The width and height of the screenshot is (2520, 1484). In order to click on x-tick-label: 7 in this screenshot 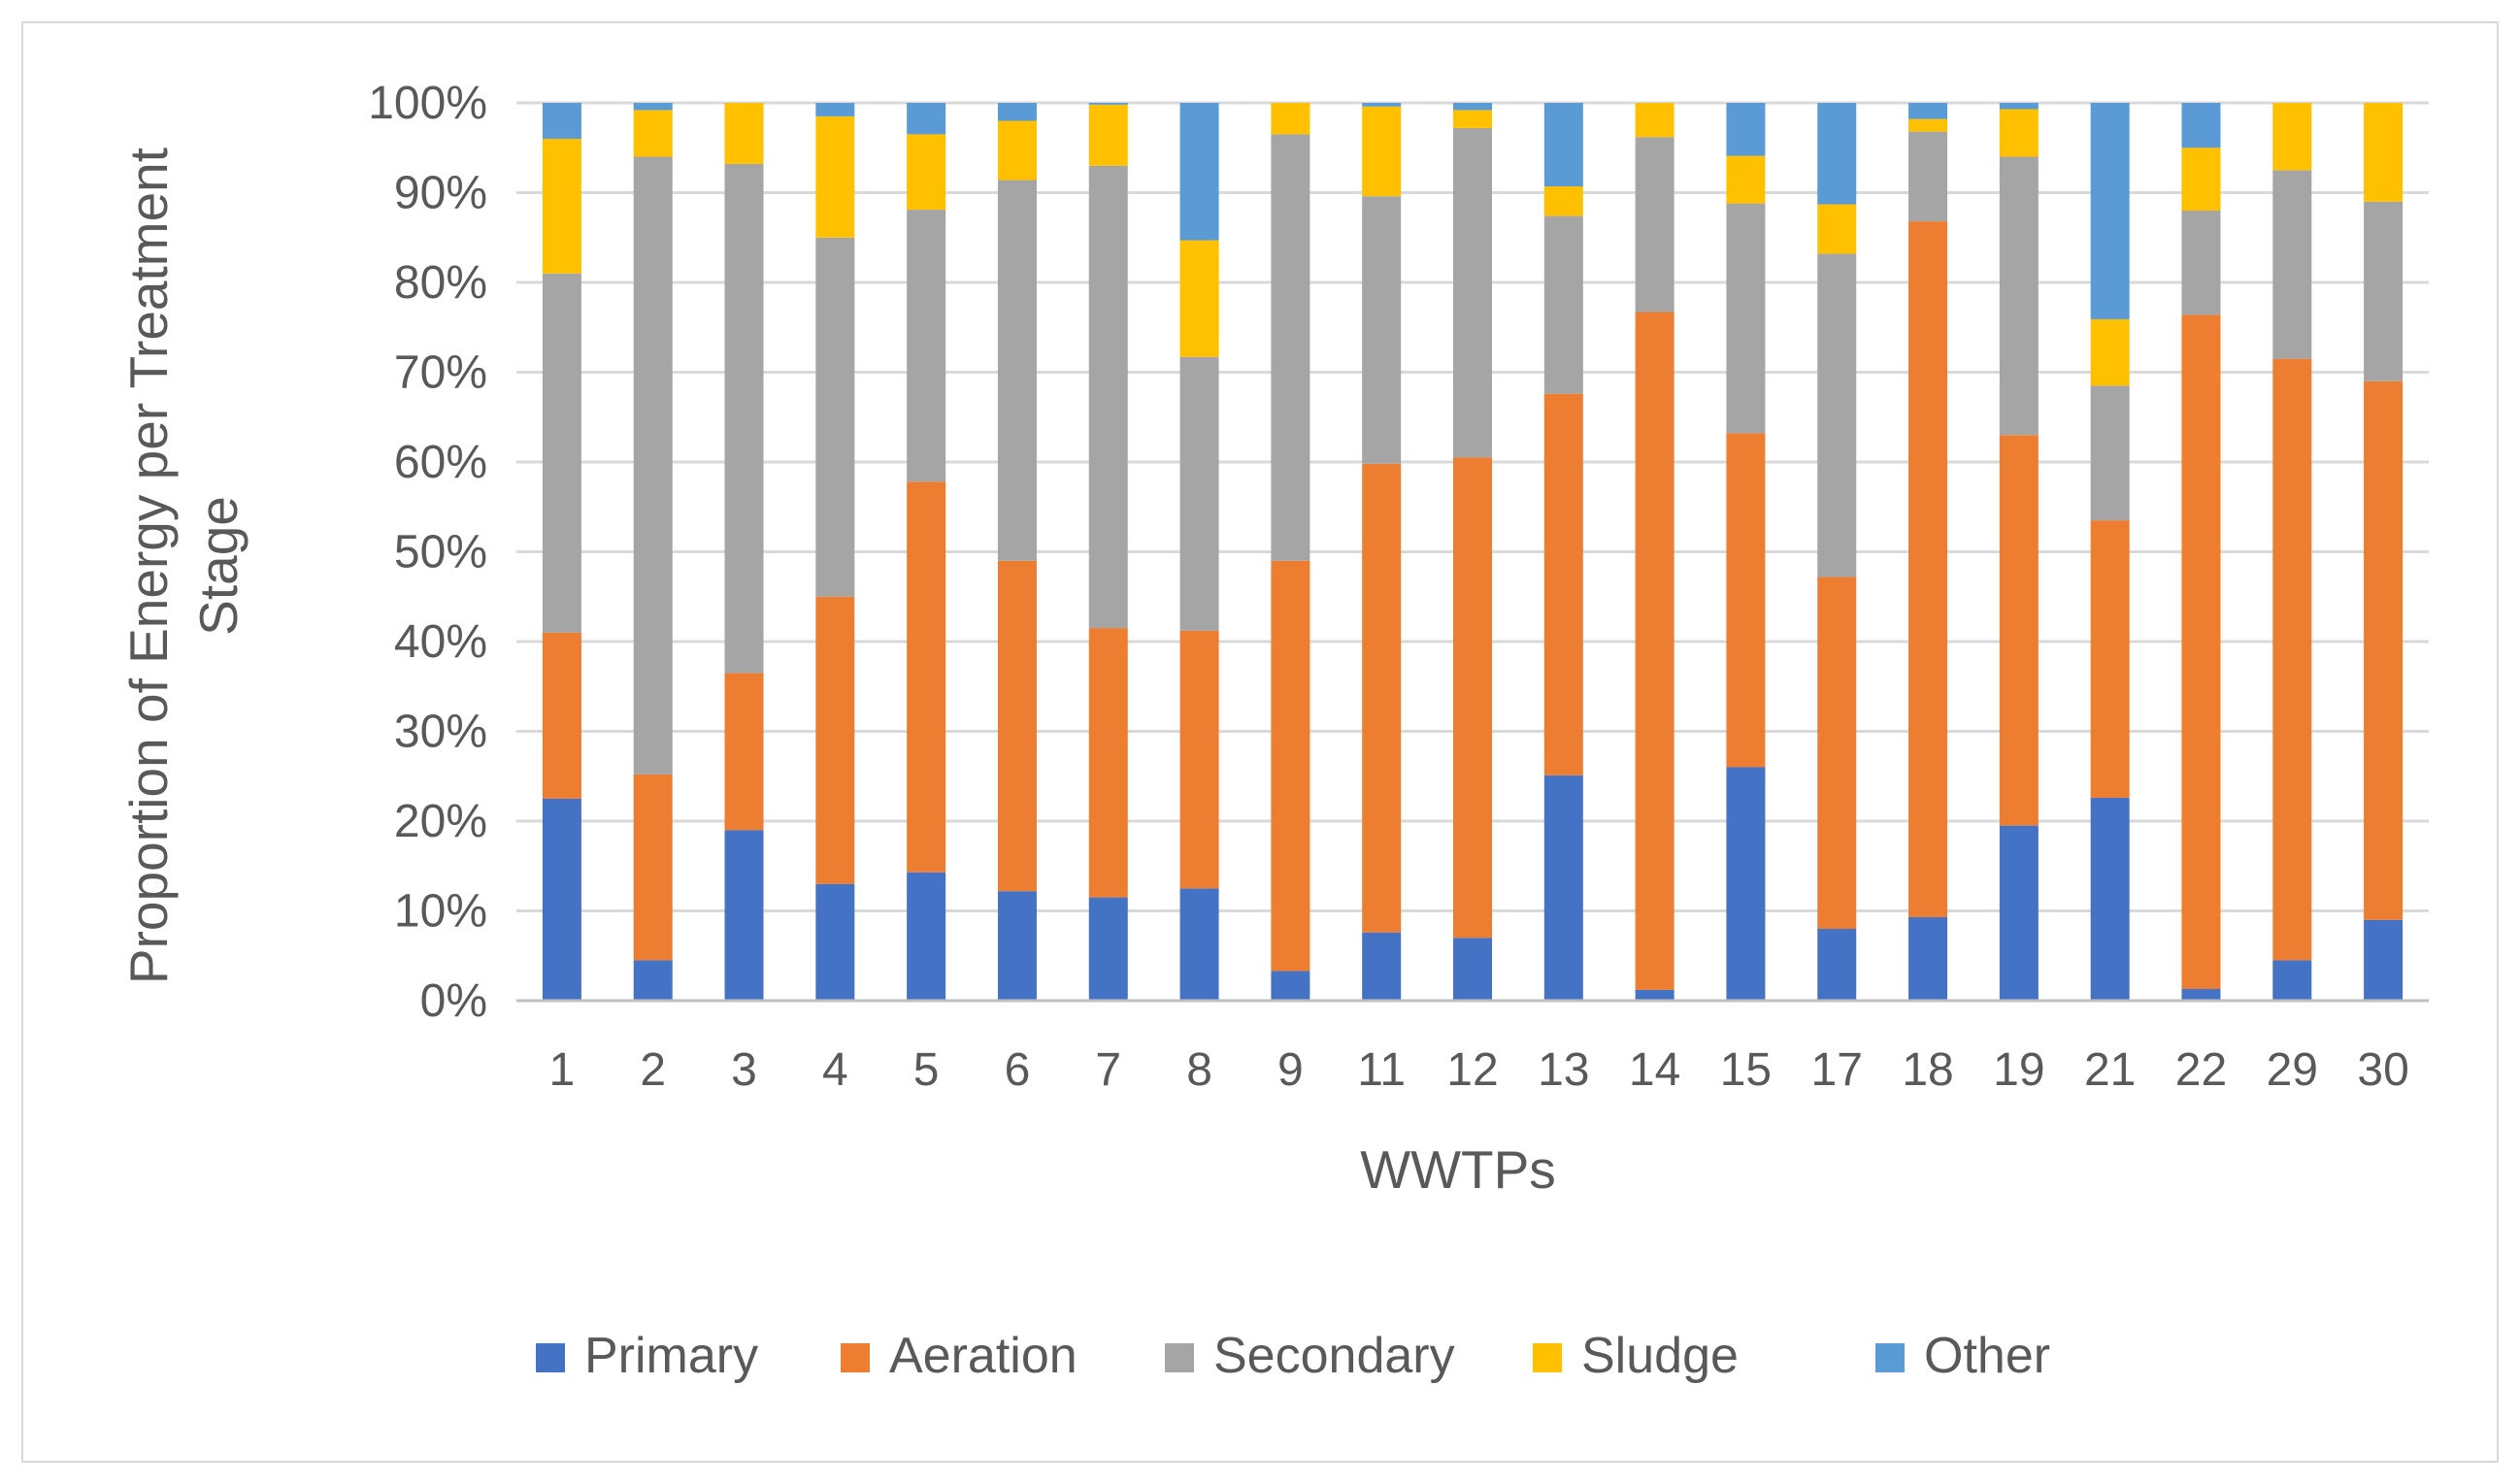, I will do `click(1108, 1070)`.